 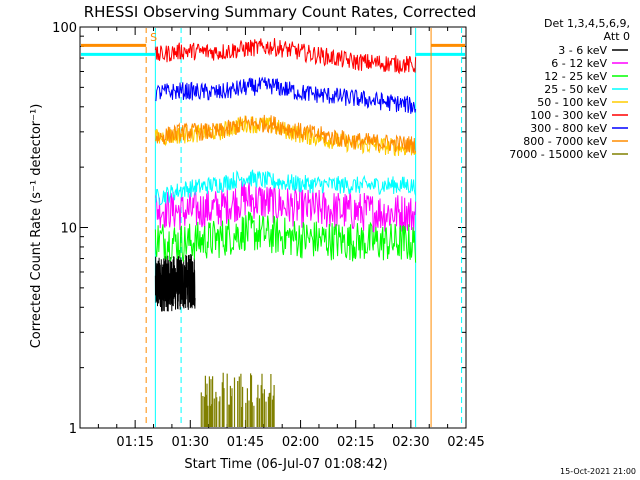 What do you see at coordinates (285, 464) in the screenshot?
I see `x-axis-label: Start Time (06-Jul-07 01:08:42)` at bounding box center [285, 464].